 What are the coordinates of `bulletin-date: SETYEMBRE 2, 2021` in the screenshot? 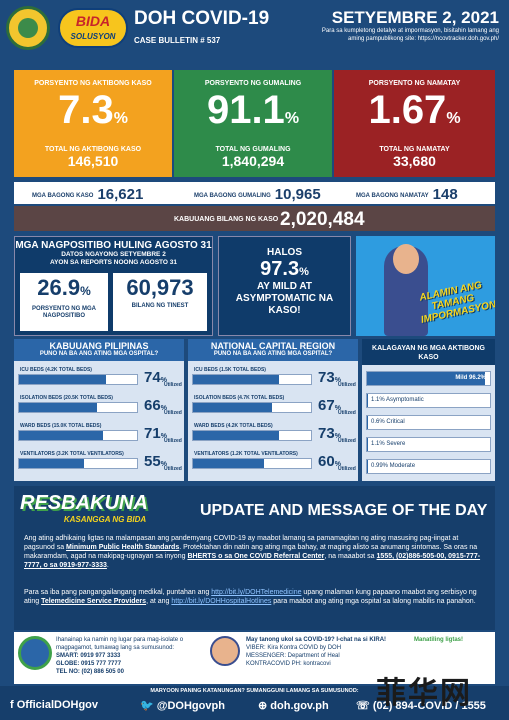 It's located at (415, 17).